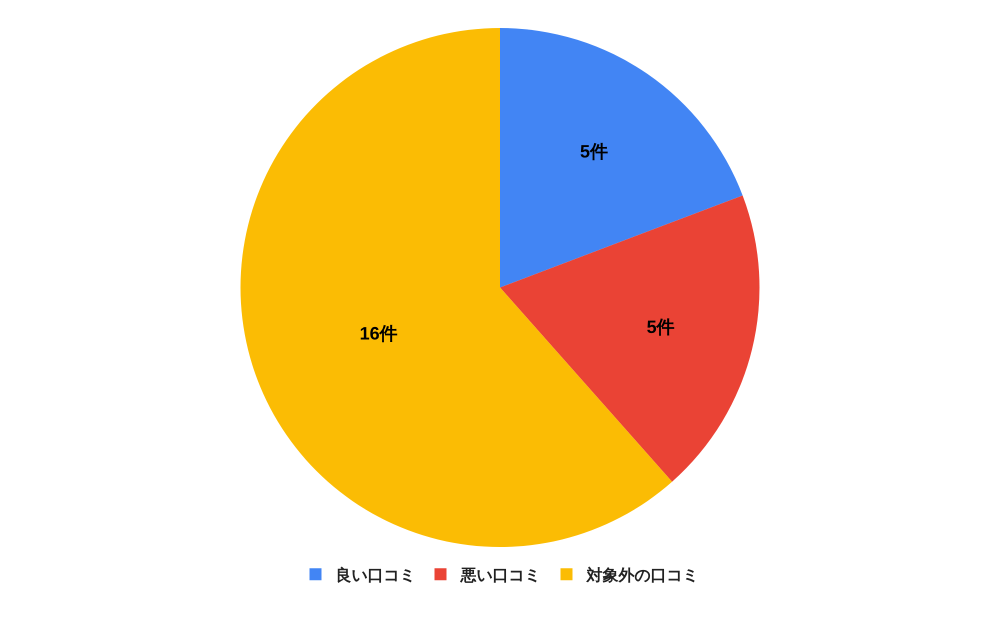 This screenshot has width=1000, height=619. I want to click on legend-label: 対象外の口コミ, so click(642, 575).